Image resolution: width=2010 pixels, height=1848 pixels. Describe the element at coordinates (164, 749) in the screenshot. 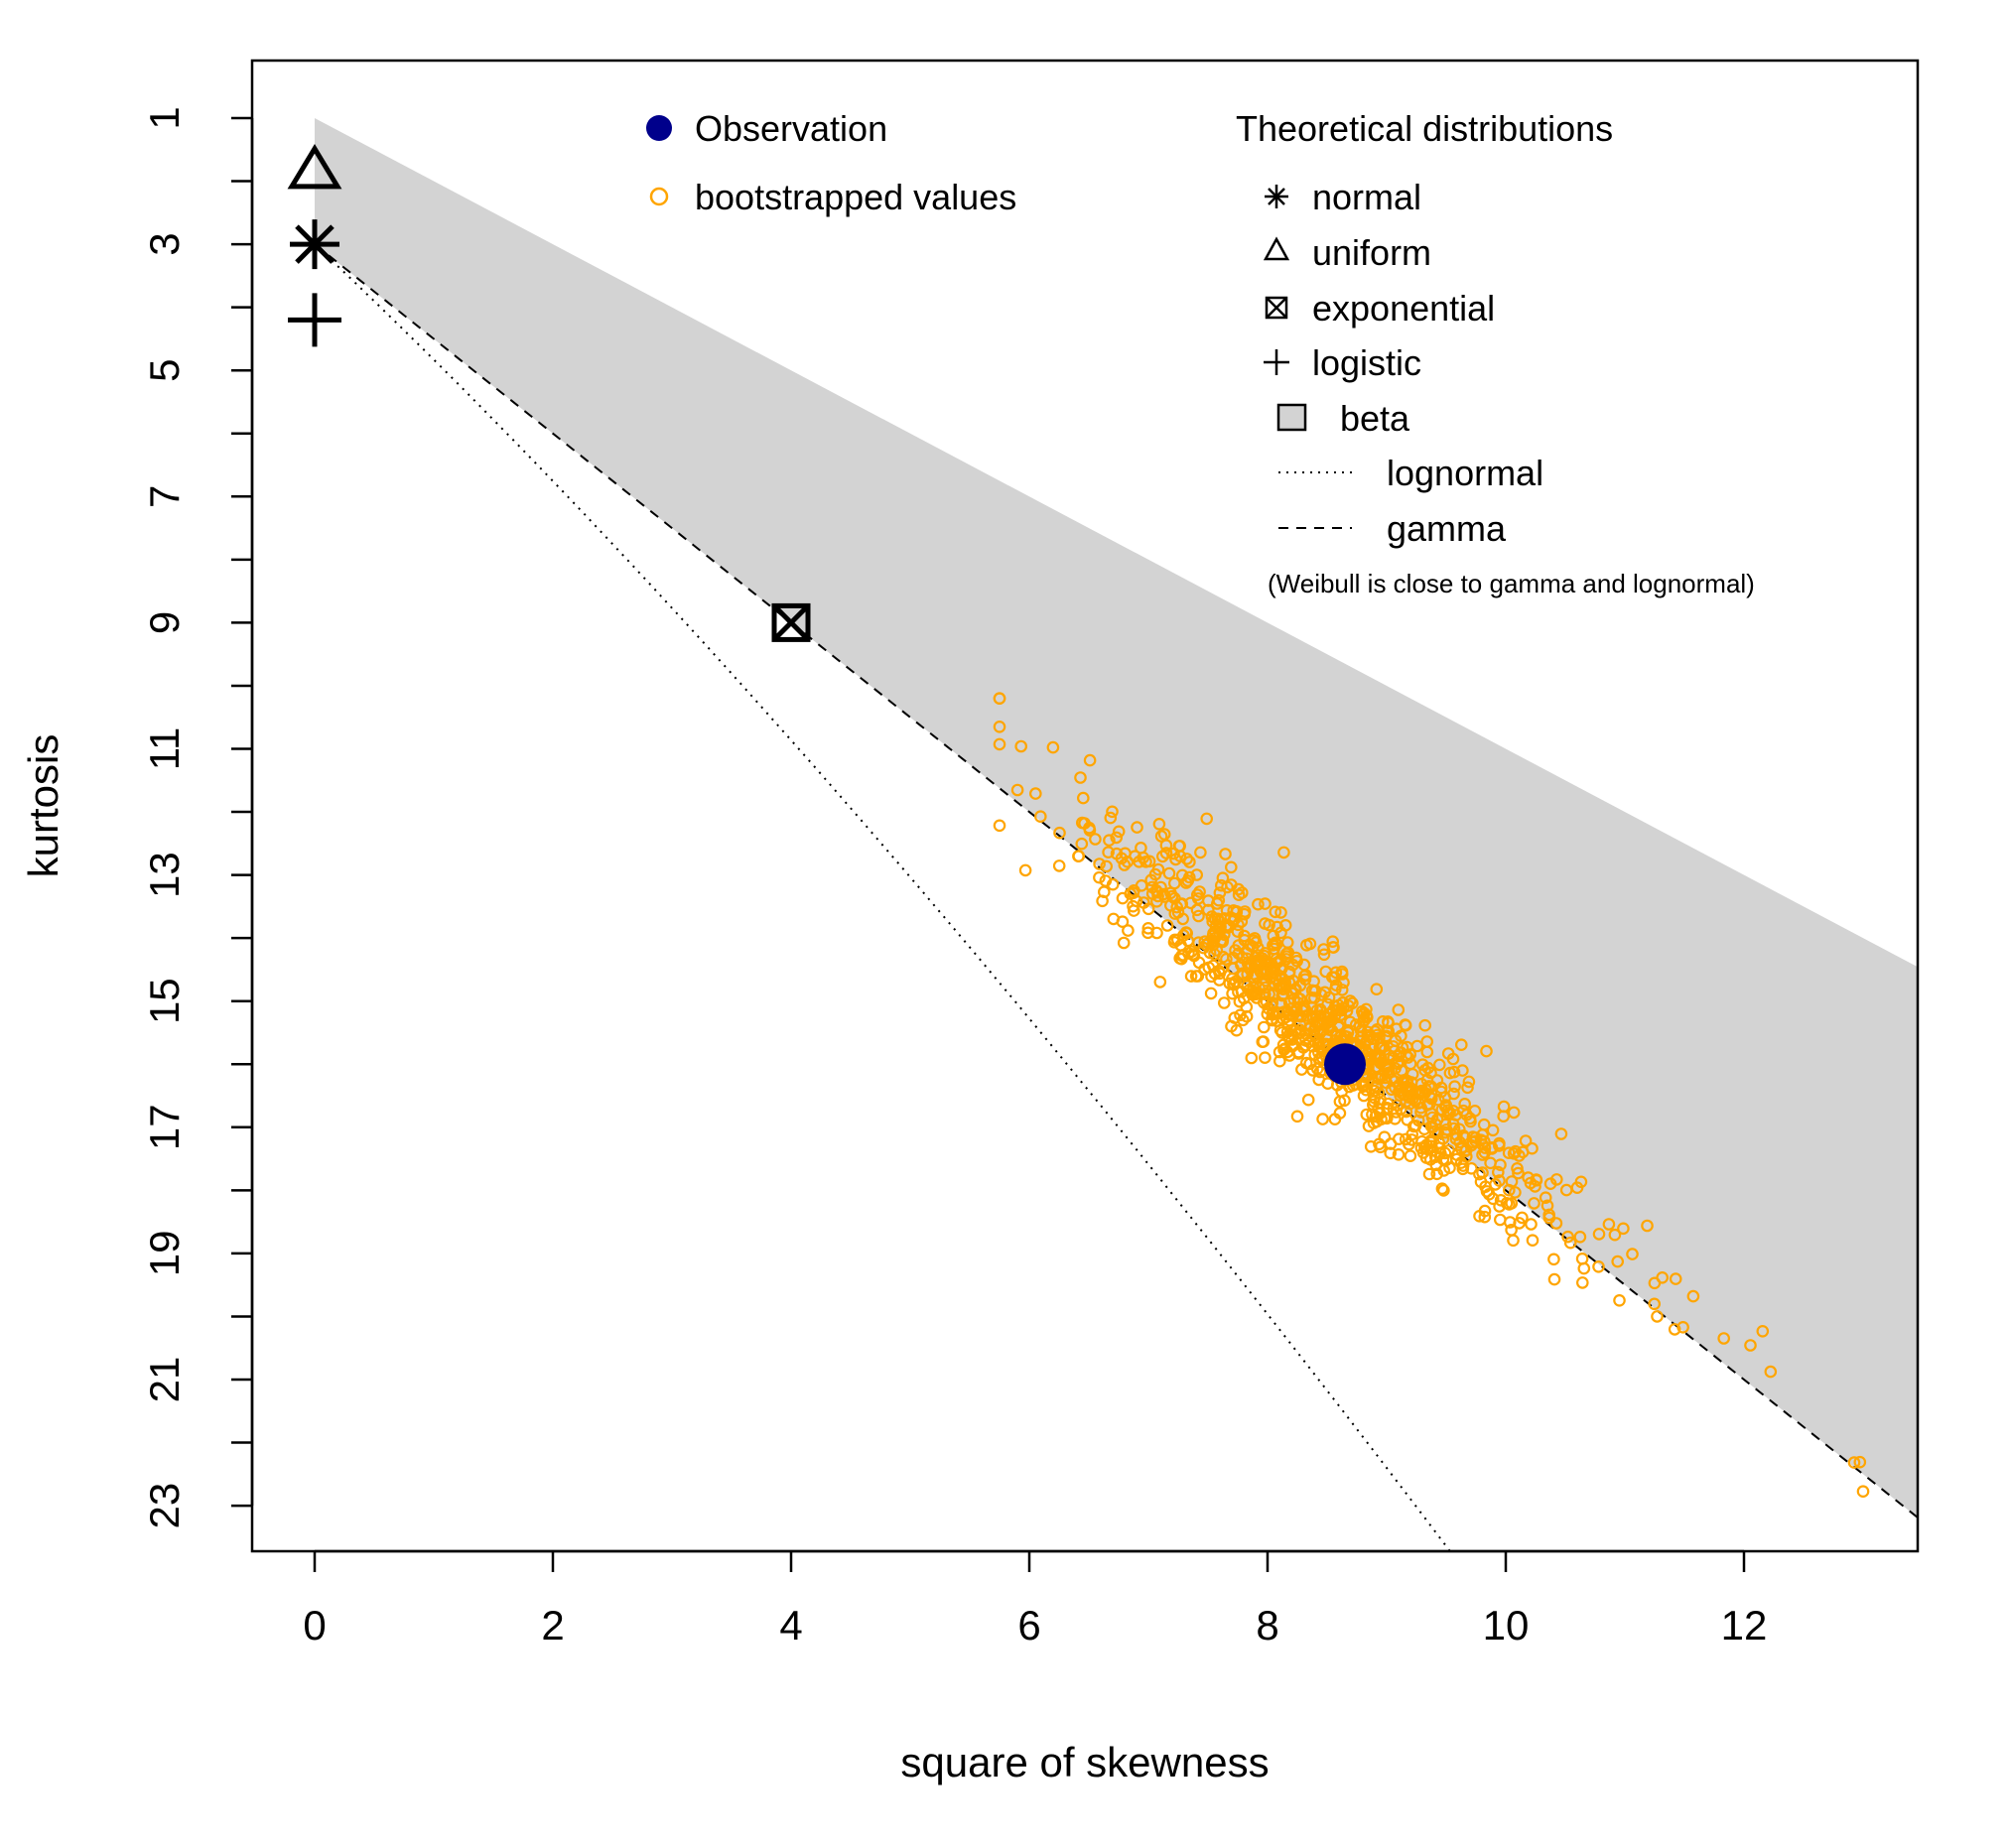

I see `y-tick-label: 11` at that location.